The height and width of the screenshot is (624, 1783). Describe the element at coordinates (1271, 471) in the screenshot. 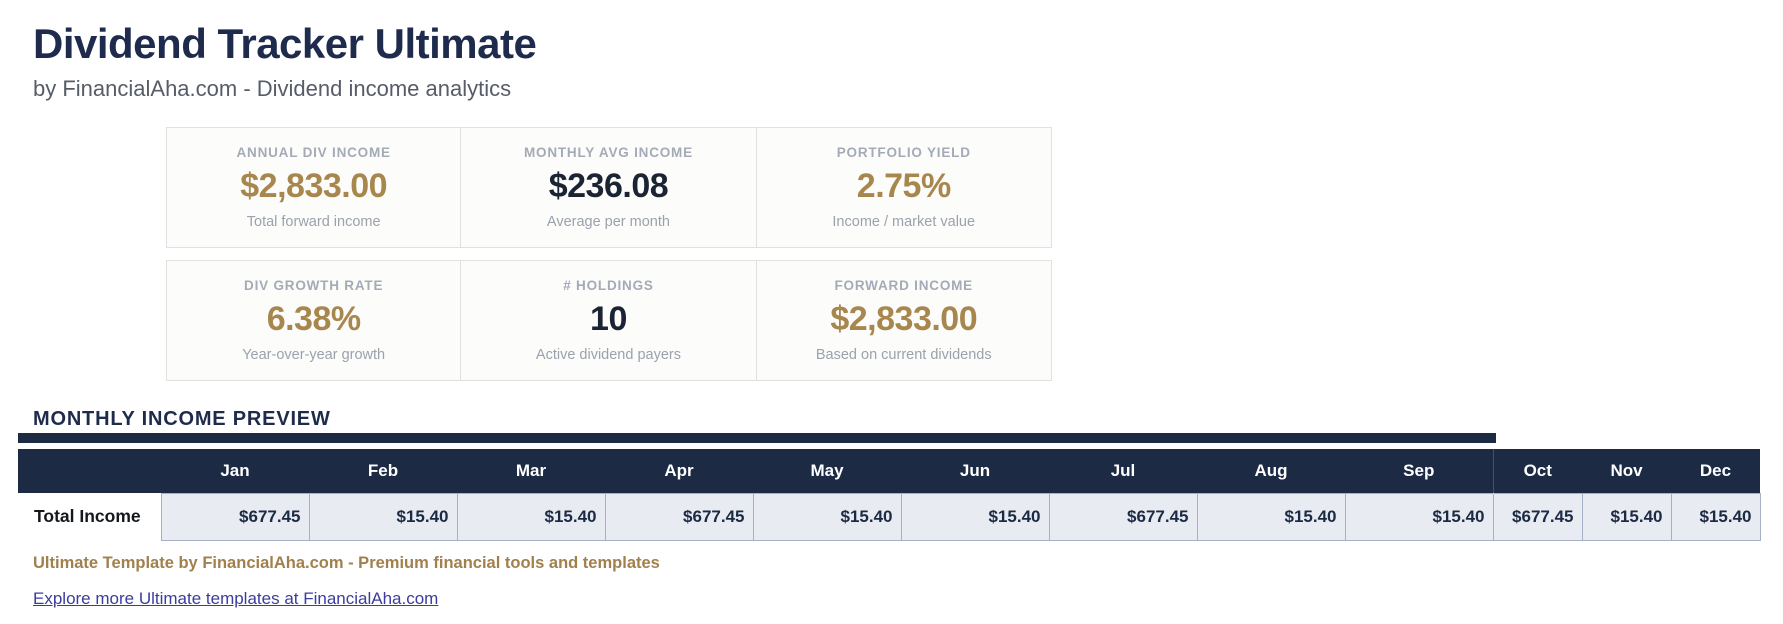

I see `month-header-aug: Aug` at that location.